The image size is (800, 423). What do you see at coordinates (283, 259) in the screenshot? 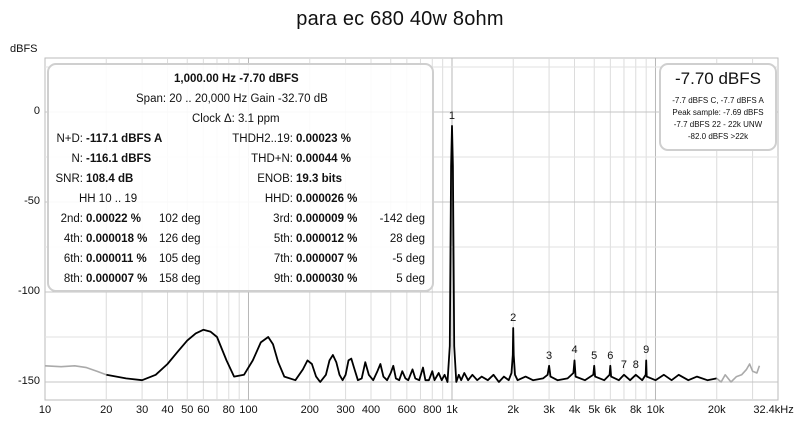
I see `harmonic-label: 7th:` at bounding box center [283, 259].